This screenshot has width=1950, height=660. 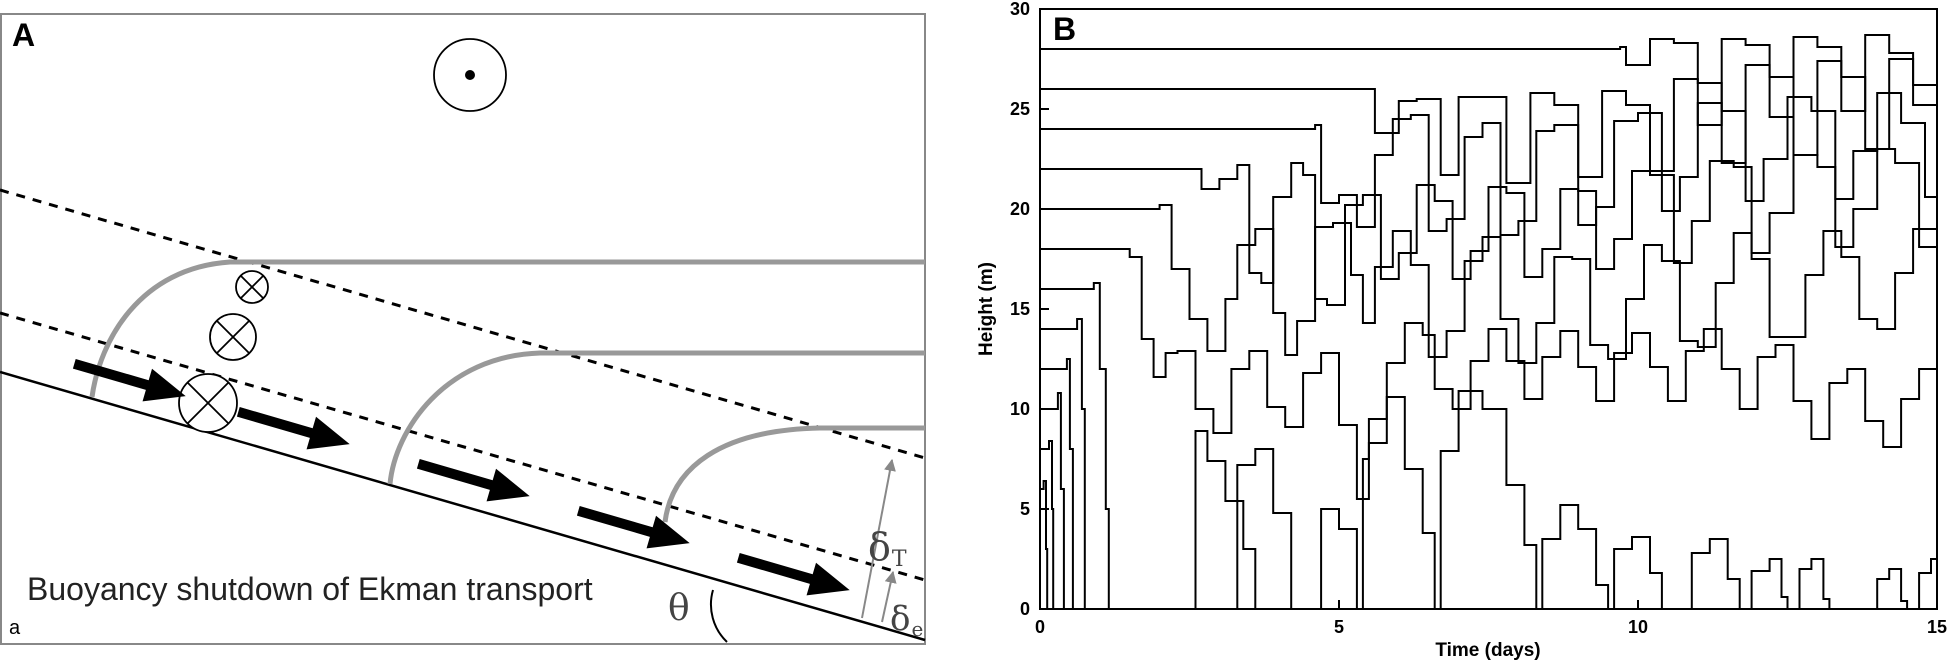 I want to click on slope-angle-arc, so click(x=719, y=616).